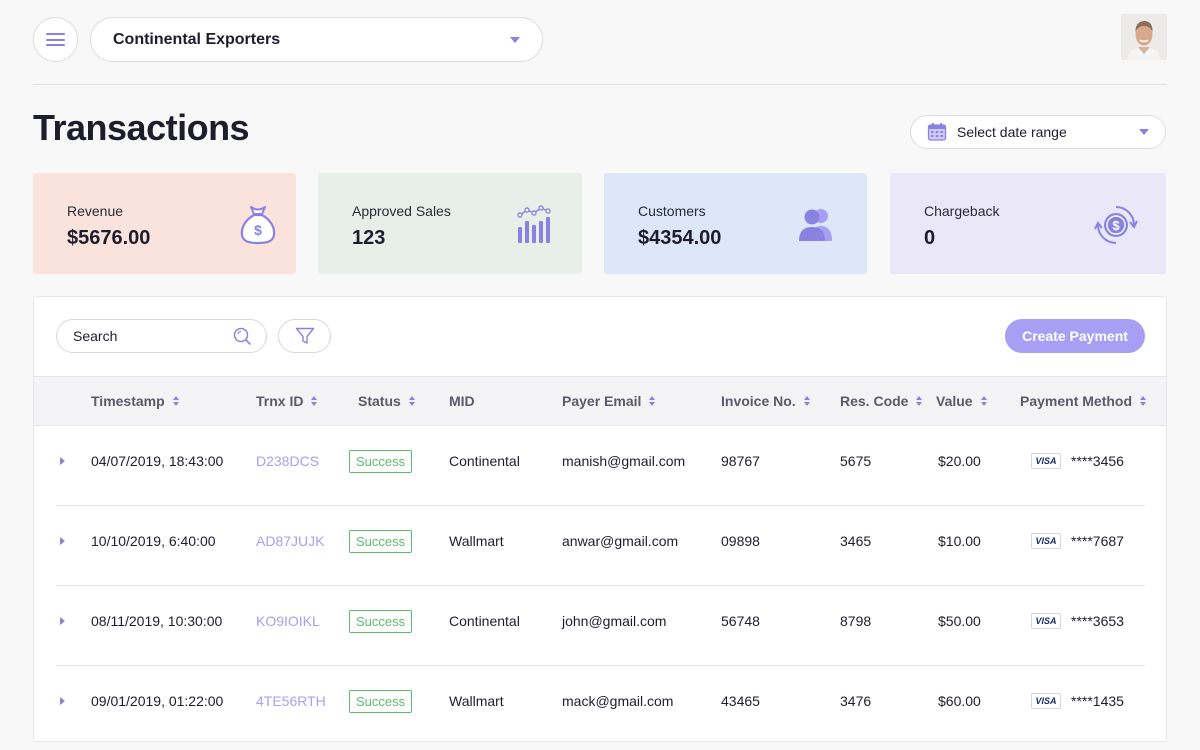 The height and width of the screenshot is (750, 1200). I want to click on refund-coin-icon: $, so click(1116, 225).